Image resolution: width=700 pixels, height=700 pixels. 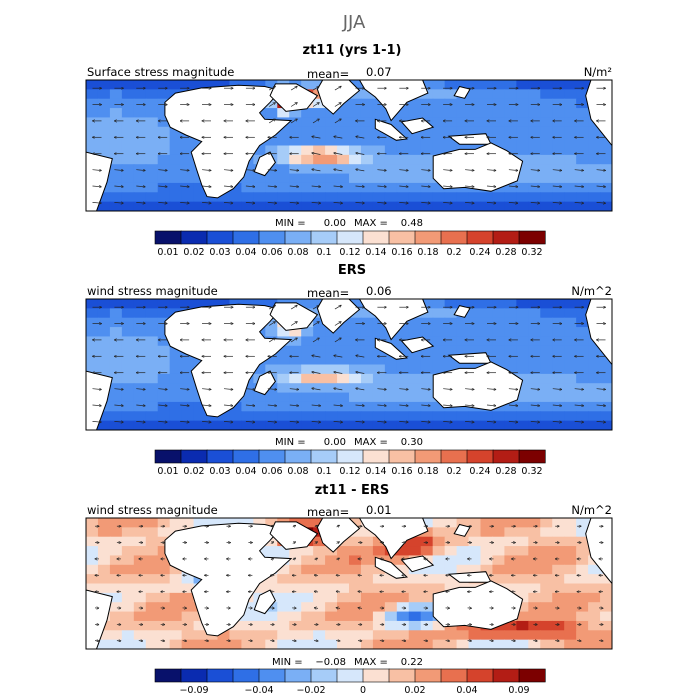 What do you see at coordinates (272, 675) in the screenshot?
I see `colorbar-swatch` at bounding box center [272, 675].